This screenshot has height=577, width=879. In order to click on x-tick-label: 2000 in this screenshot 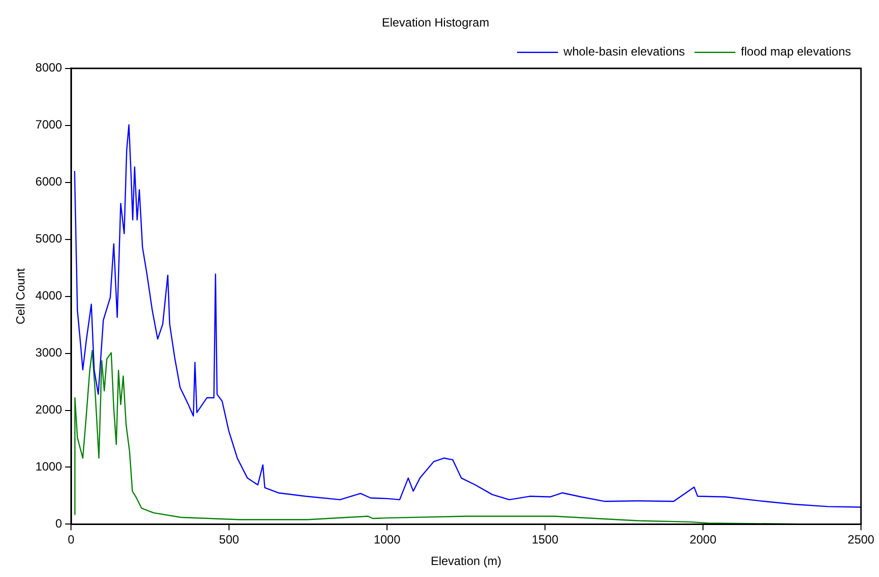, I will do `click(703, 539)`.